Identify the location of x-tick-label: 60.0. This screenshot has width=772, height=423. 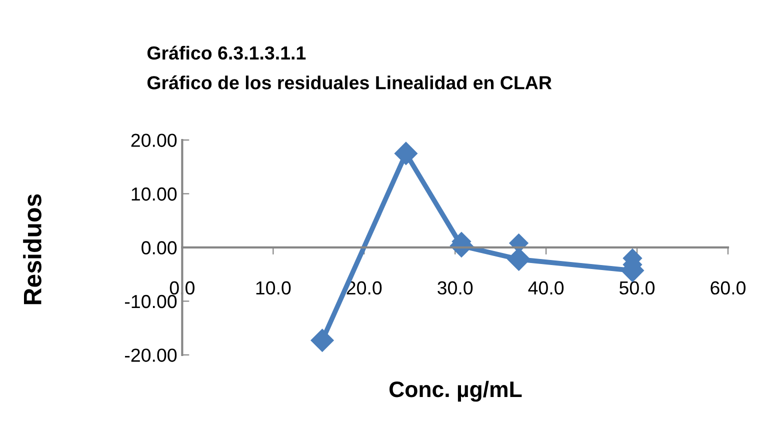
(728, 288).